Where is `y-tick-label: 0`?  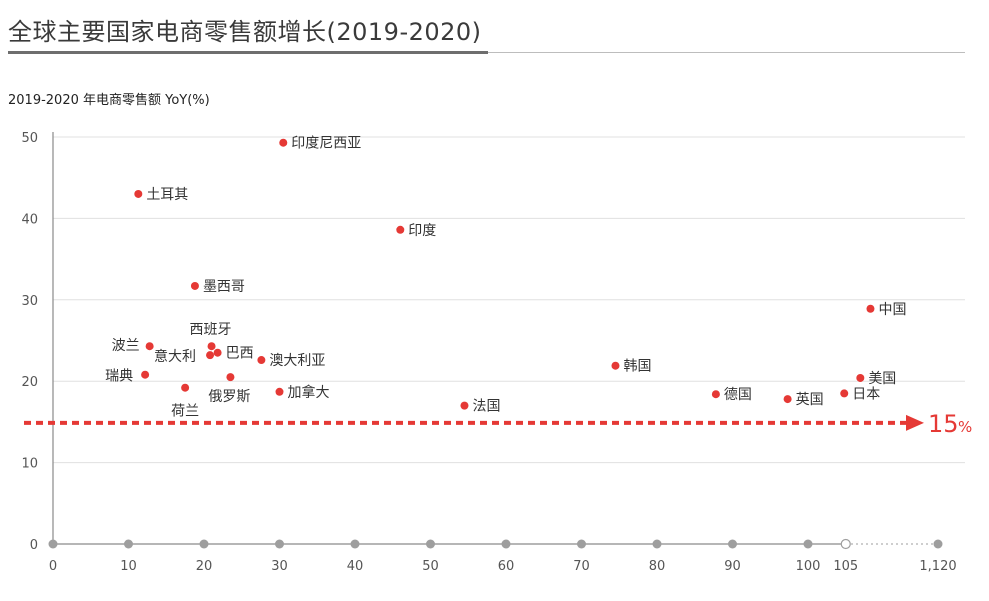
y-tick-label: 0 is located at coordinates (34, 545).